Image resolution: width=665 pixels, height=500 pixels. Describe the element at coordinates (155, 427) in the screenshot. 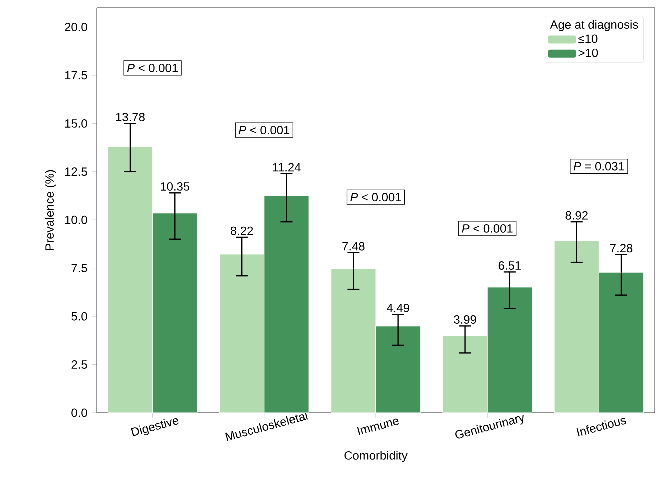

I see `x-tick-label: Digestive` at that location.